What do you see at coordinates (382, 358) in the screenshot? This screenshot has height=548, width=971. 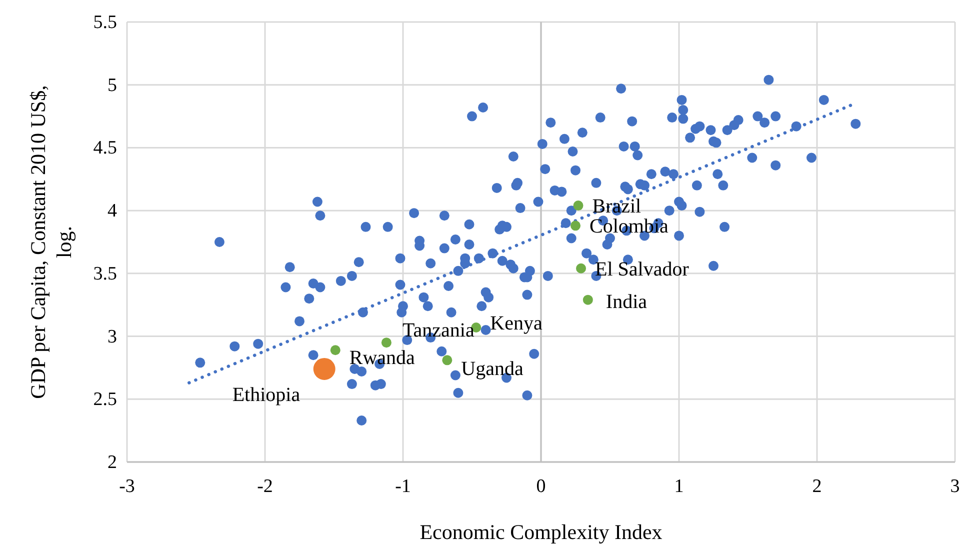 I see `annotation: Rwanda` at bounding box center [382, 358].